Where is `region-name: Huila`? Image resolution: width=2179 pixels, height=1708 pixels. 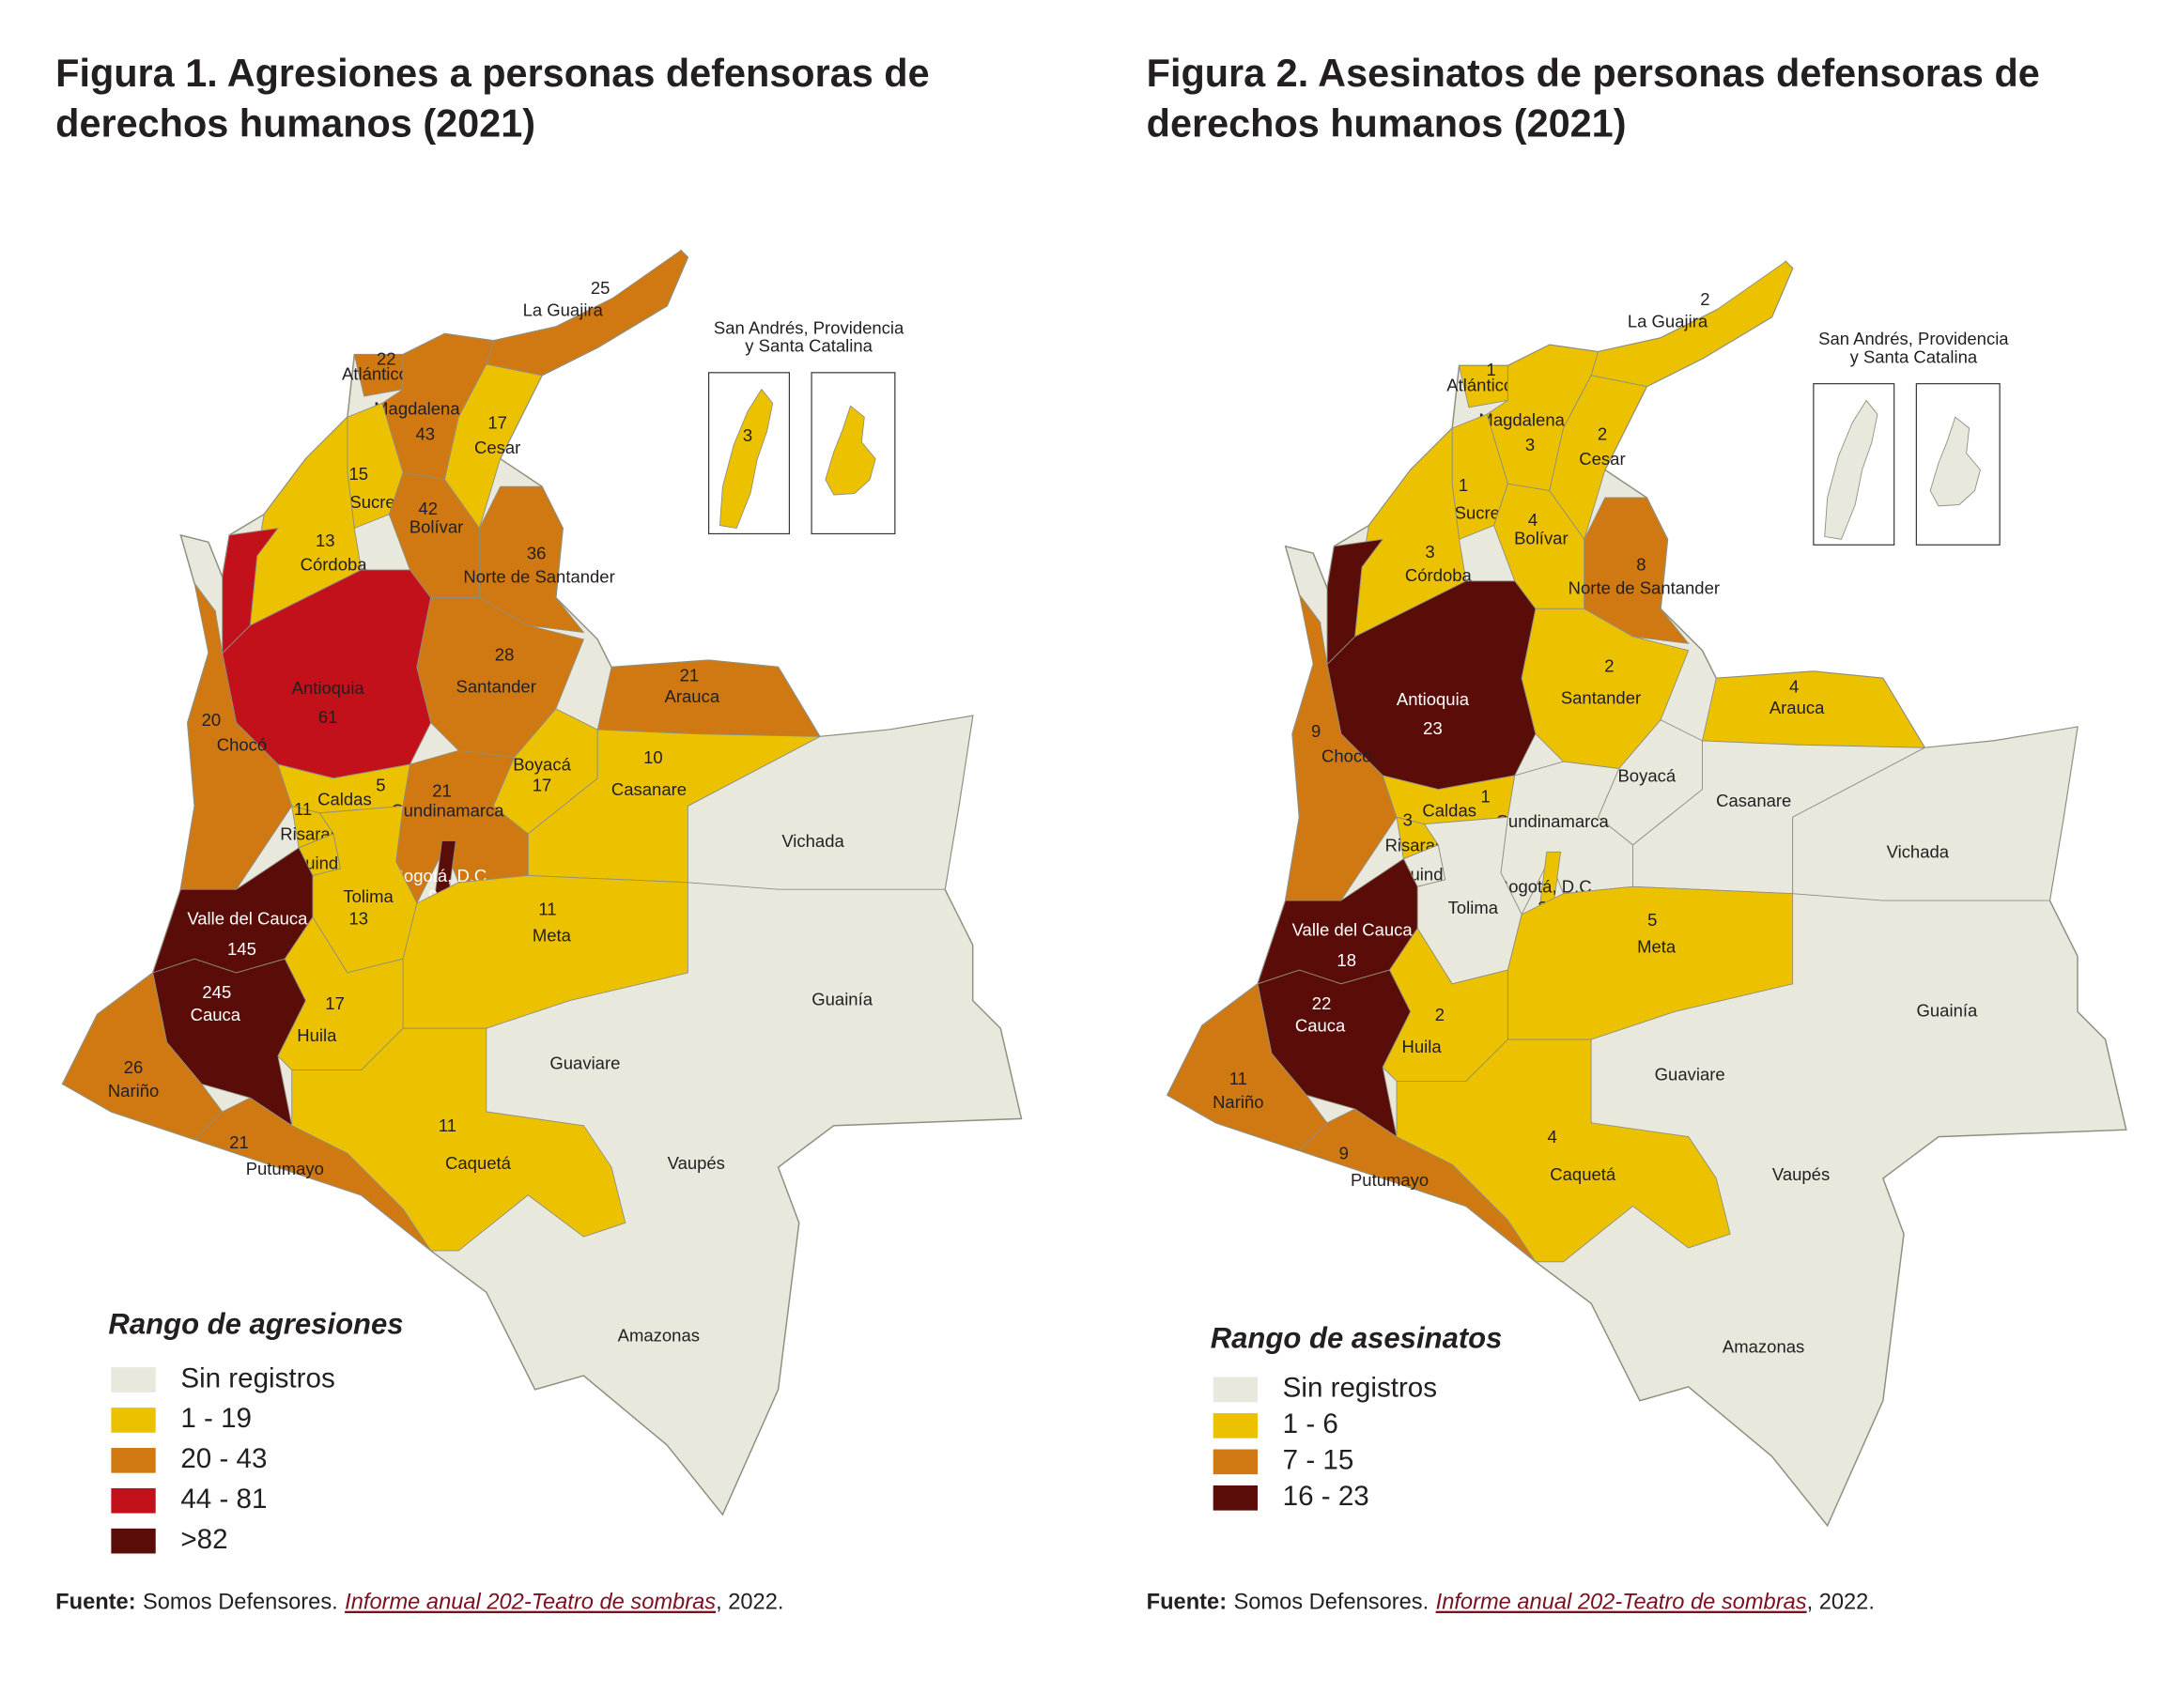
region-name: Huila is located at coordinates (317, 1035).